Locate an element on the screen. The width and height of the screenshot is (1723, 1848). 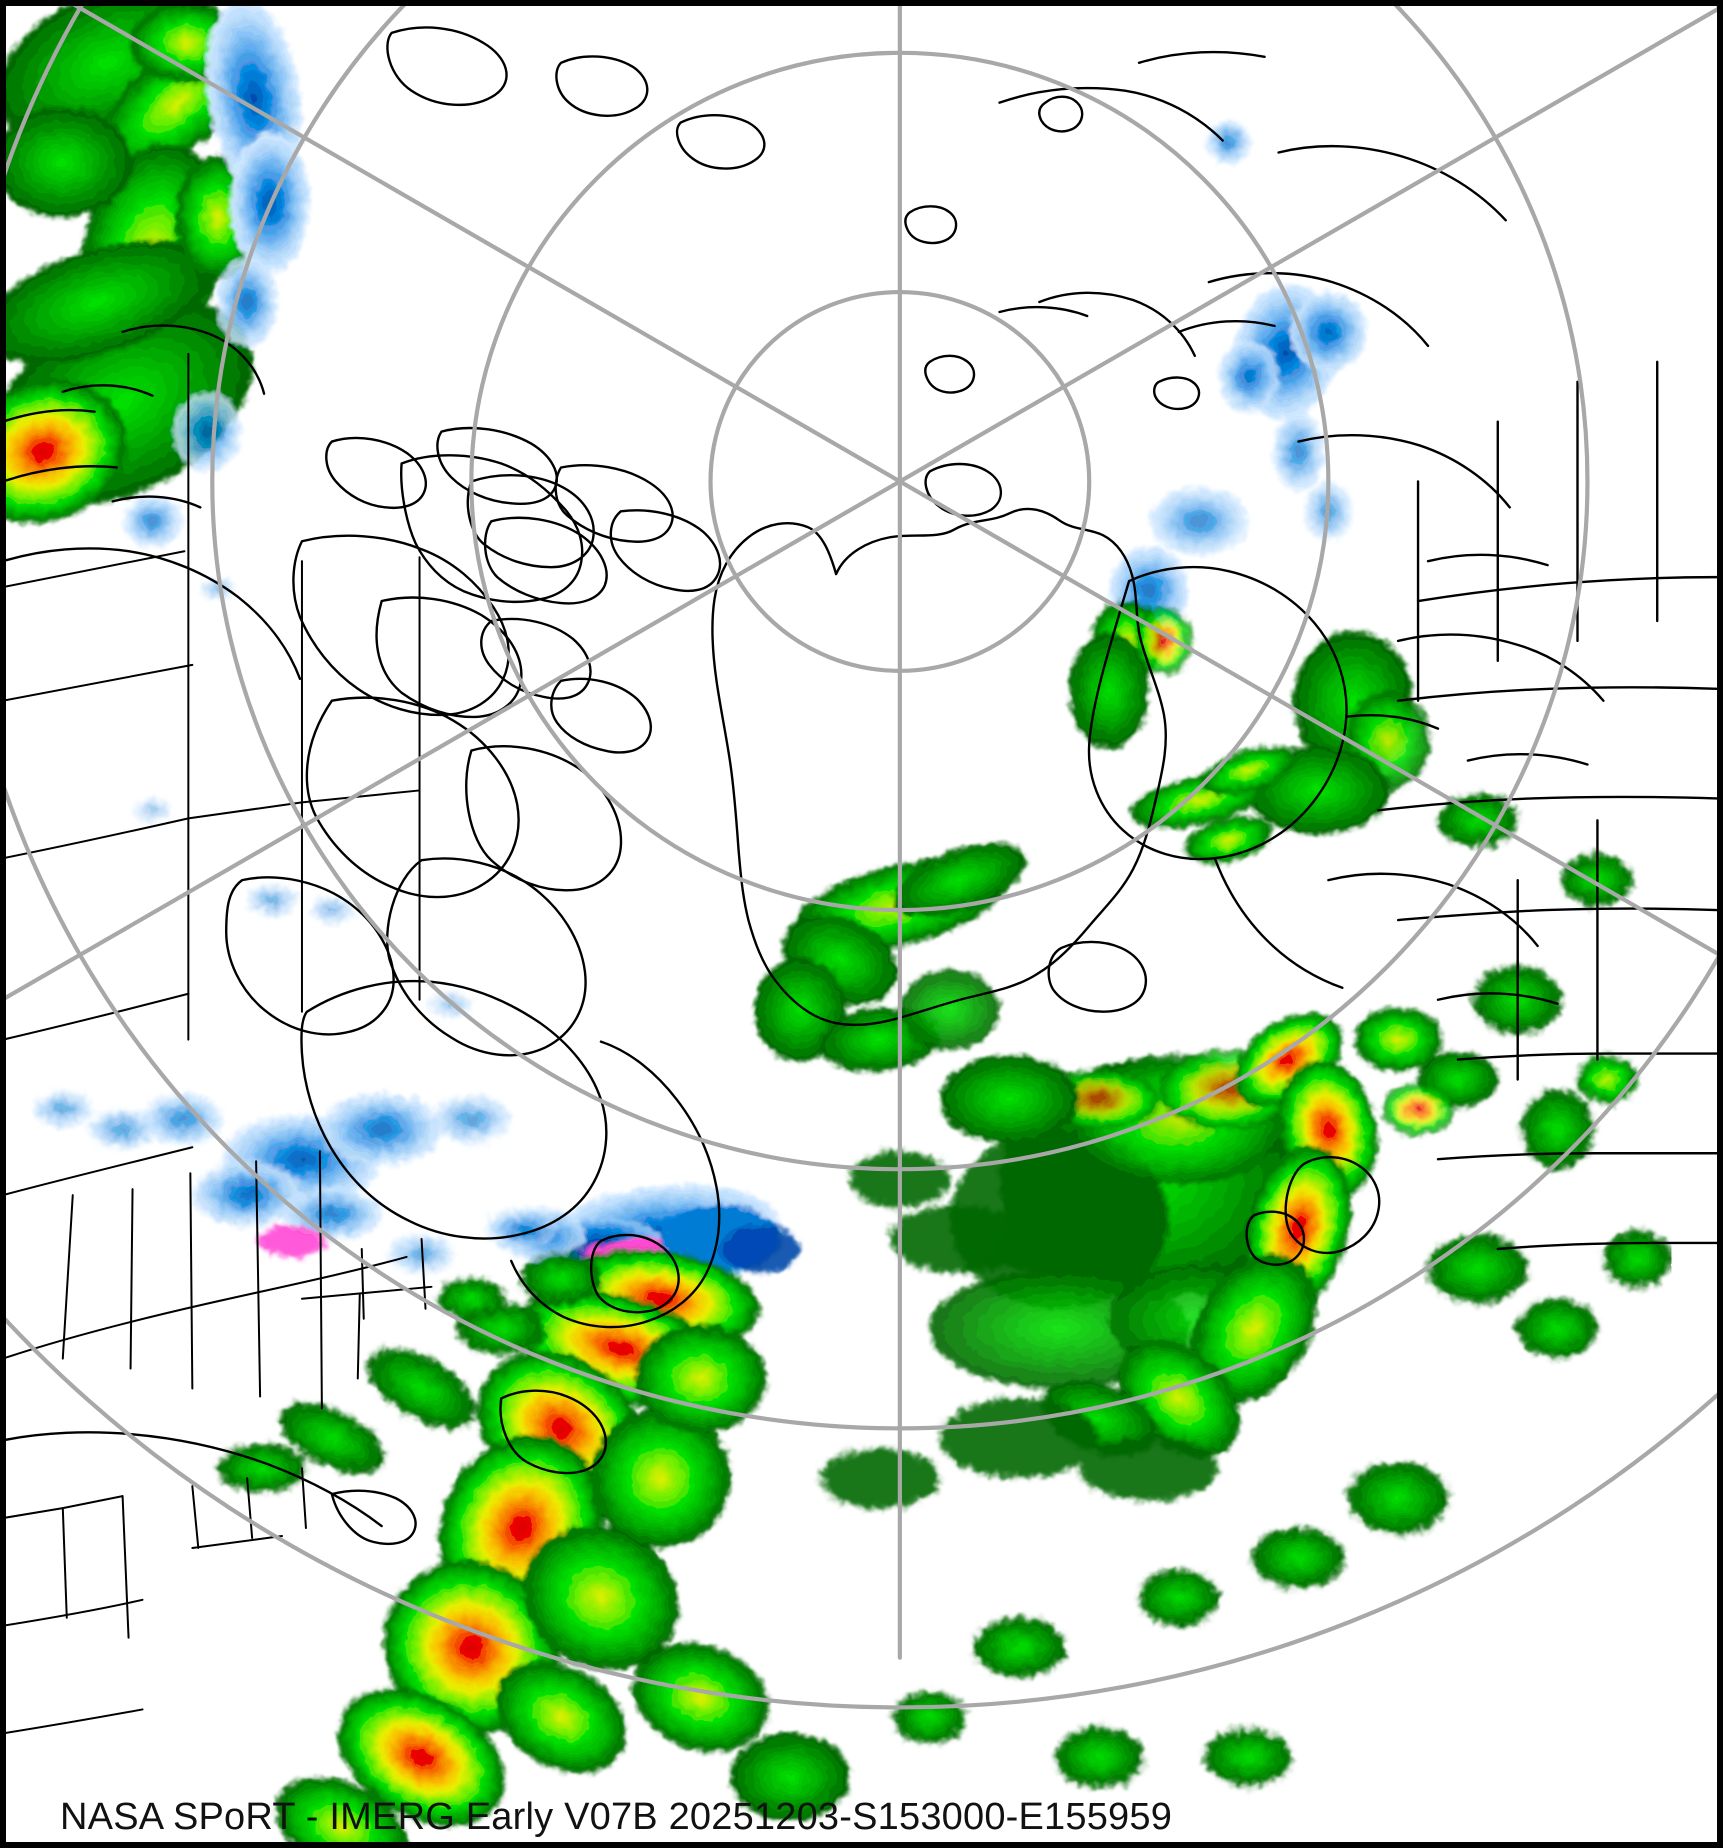
precip-siberia-snow is located at coordinates (1292, 413).